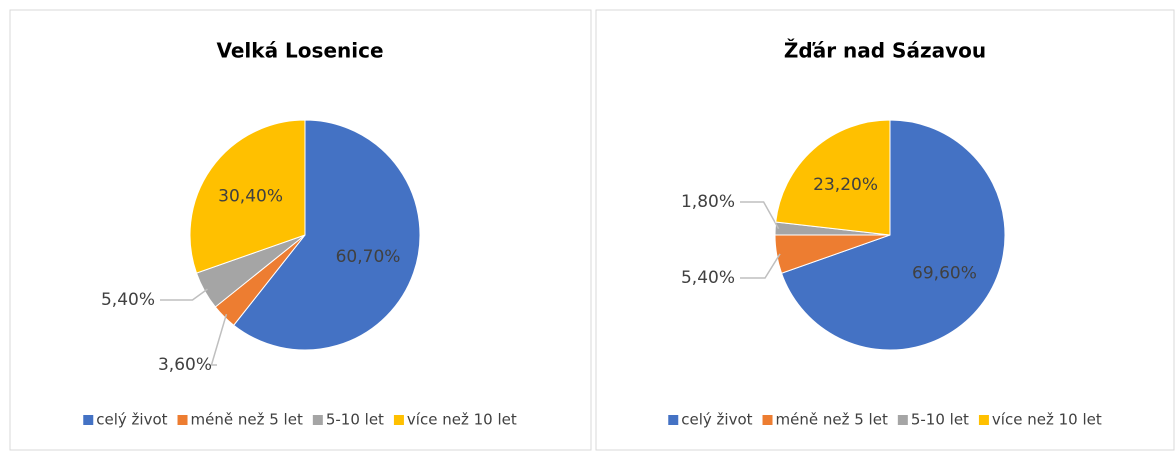  I want to click on data-label: 3,60%, so click(185, 365).